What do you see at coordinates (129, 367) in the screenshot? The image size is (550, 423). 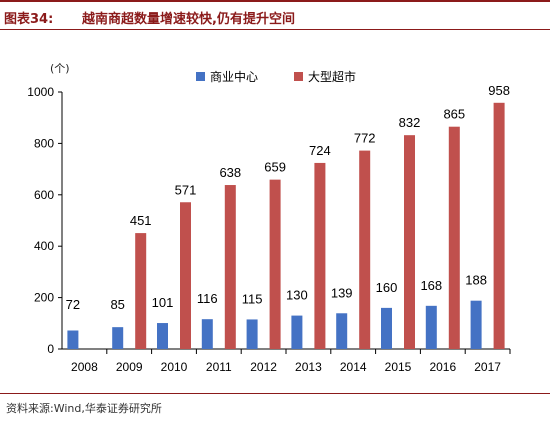 I see `x-tick-label: 2009` at bounding box center [129, 367].